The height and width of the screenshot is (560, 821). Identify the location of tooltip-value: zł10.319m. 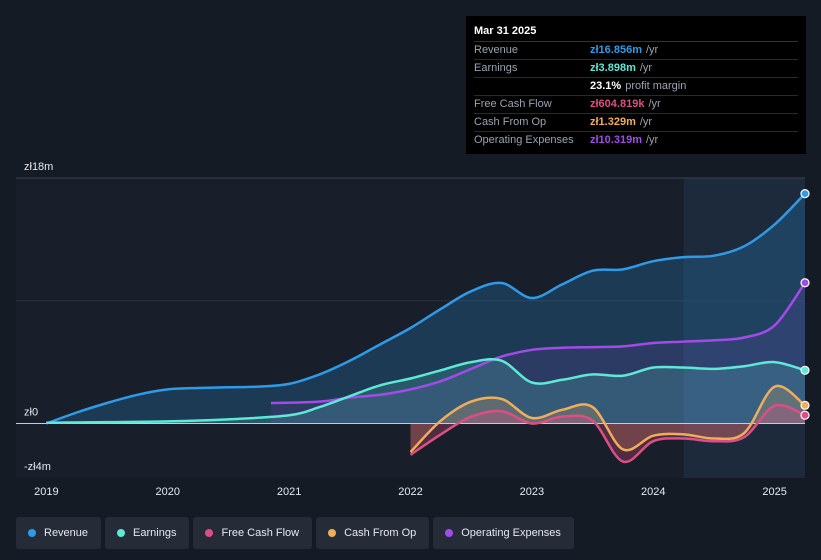
(616, 140).